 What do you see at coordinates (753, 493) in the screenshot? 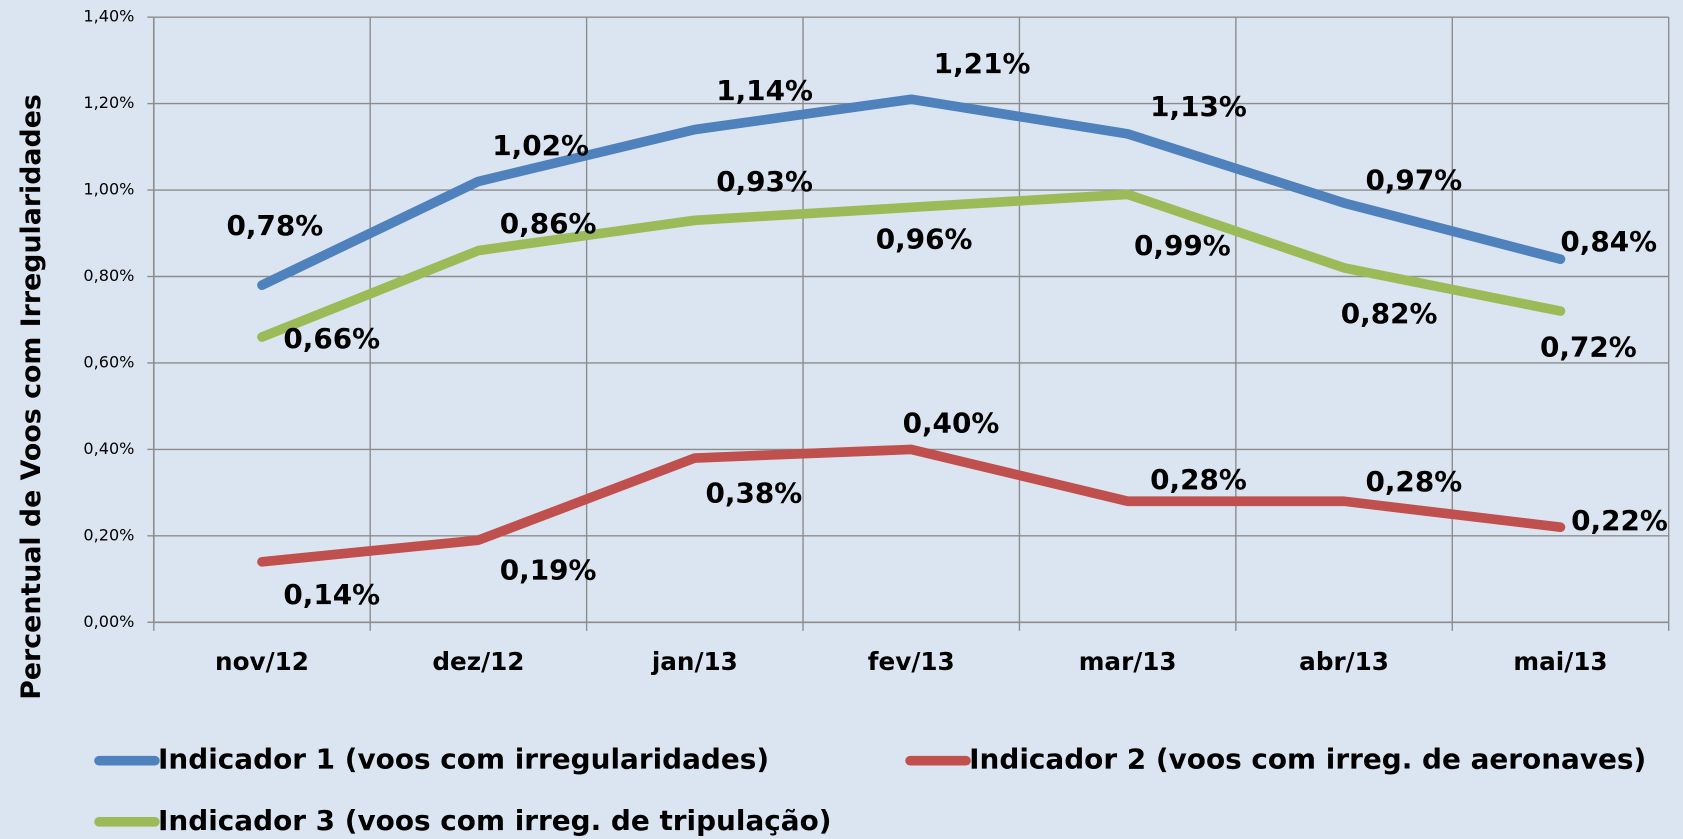
I see `value-label: 0,38%` at bounding box center [753, 493].